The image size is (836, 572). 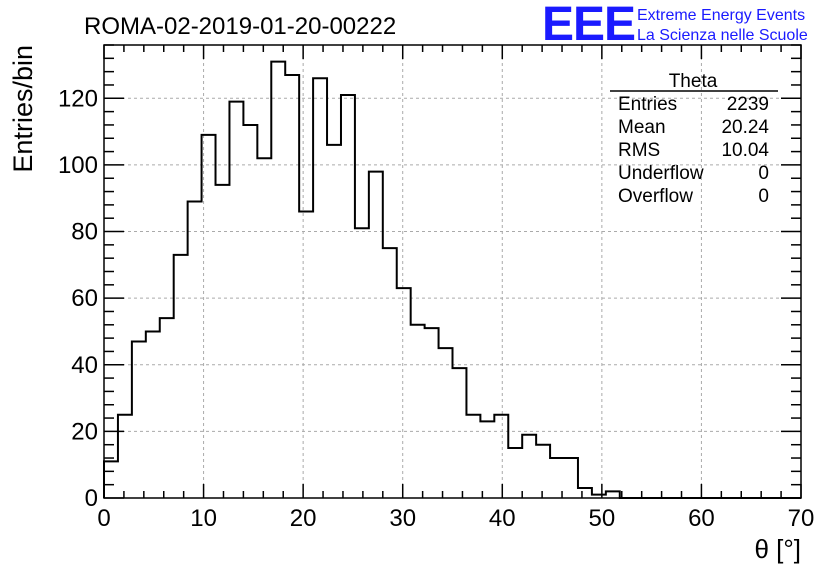 I want to click on y-tick-label: 0, so click(x=91, y=498).